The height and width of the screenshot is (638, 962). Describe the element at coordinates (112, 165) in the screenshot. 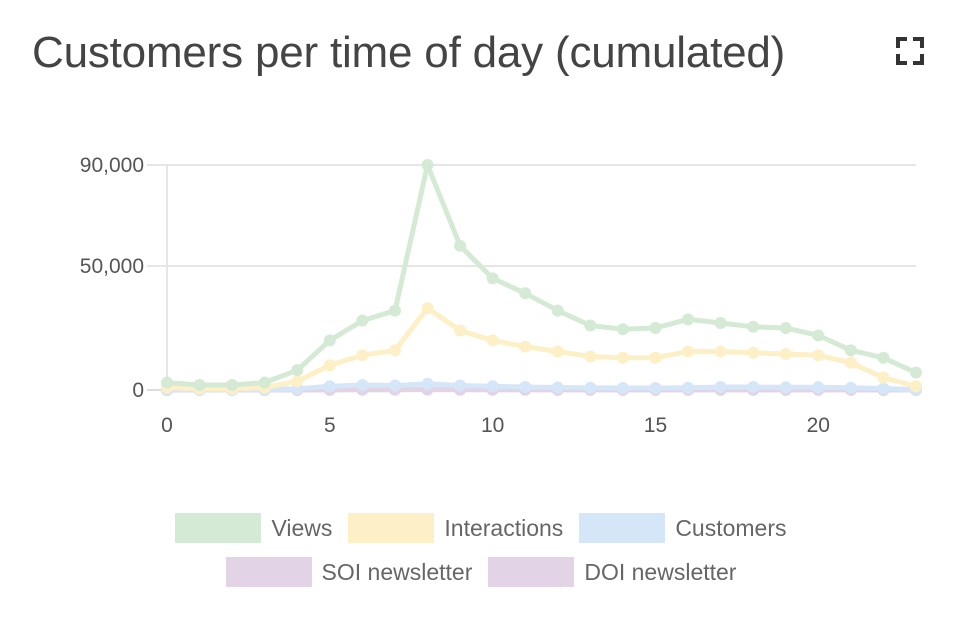

I see `y-tick-label: 90,000` at that location.